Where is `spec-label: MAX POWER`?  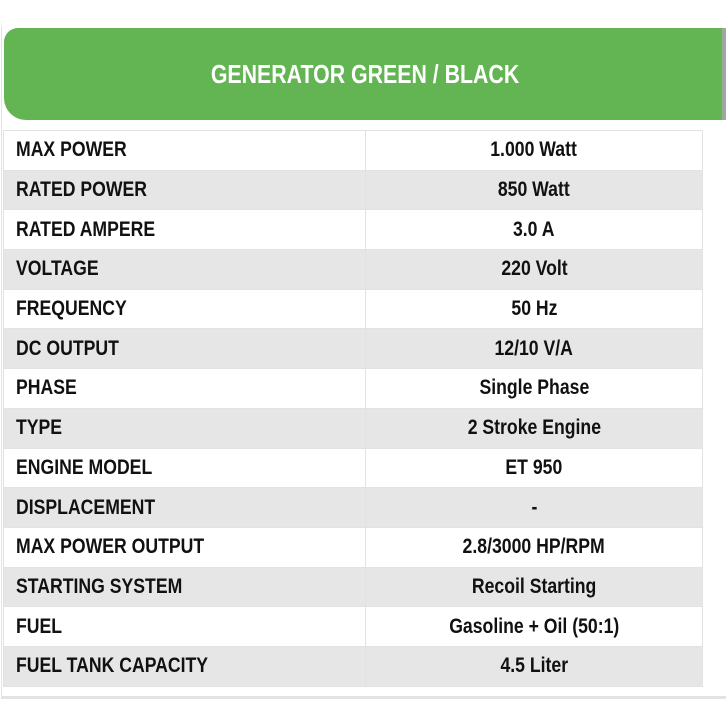
spec-label: MAX POWER is located at coordinates (71, 150).